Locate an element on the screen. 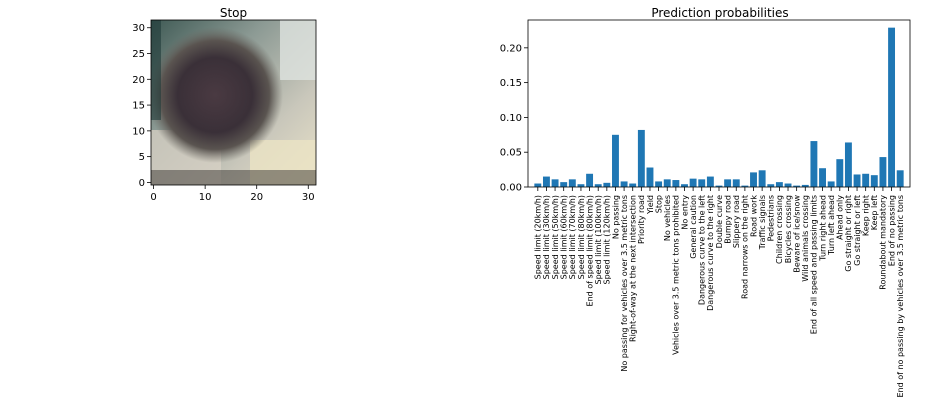 This screenshot has height=404, width=938. image-y-tick-label: 20 is located at coordinates (138, 80).